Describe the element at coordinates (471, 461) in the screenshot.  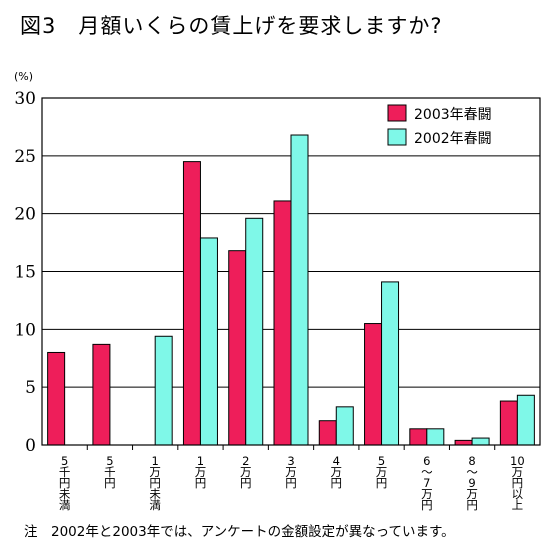
I see `x-tick-label-part: 8` at that location.